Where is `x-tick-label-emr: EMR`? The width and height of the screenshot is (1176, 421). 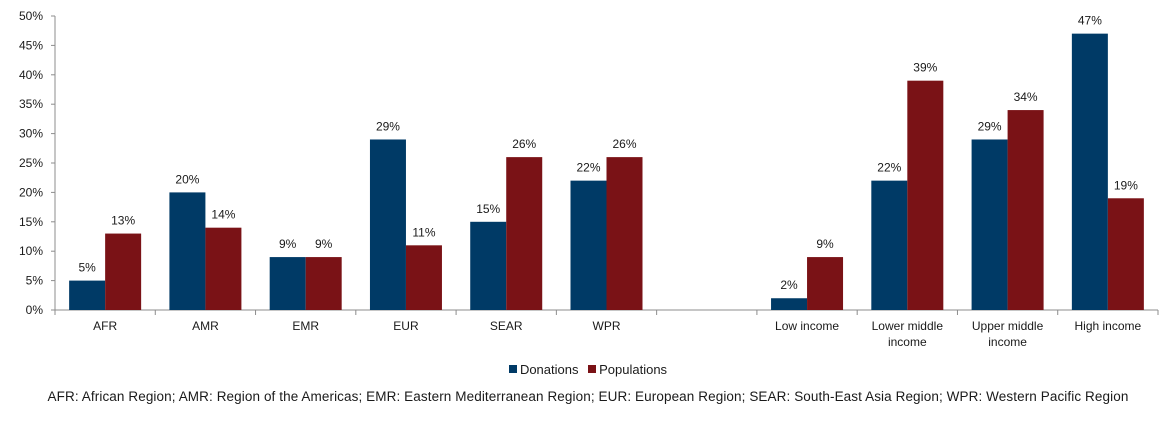 x-tick-label-emr: EMR is located at coordinates (305, 326).